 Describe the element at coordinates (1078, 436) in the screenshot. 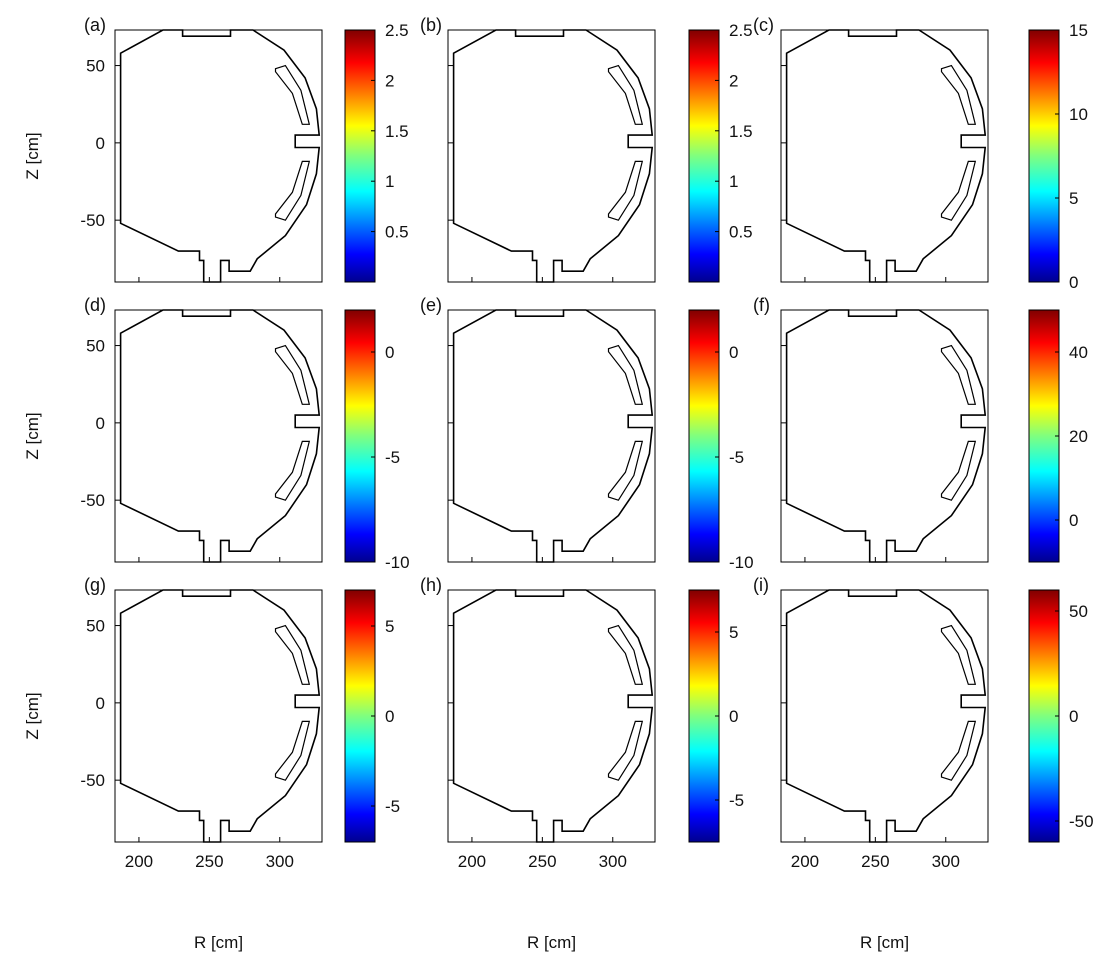

I see `colorbar-tick-label: 20` at that location.